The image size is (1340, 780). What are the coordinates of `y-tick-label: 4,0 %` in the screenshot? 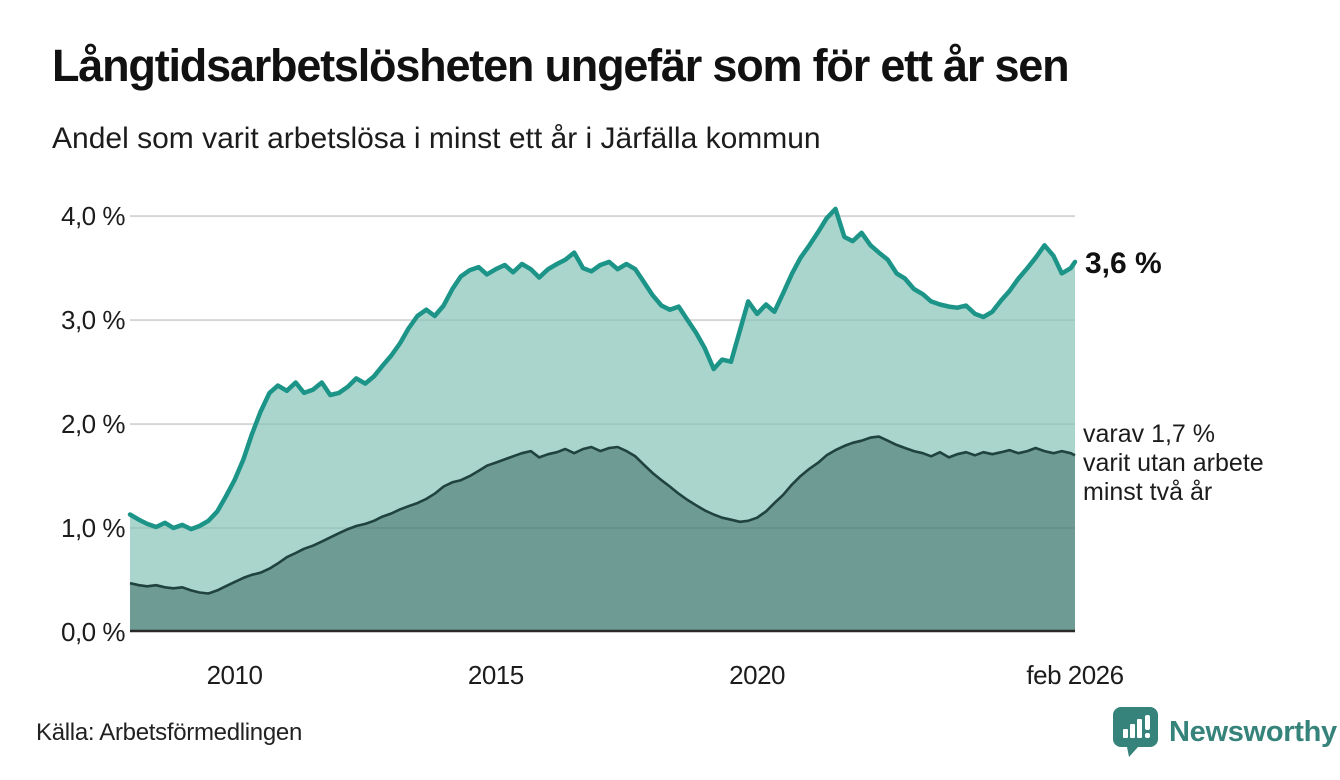 It's located at (93, 216).